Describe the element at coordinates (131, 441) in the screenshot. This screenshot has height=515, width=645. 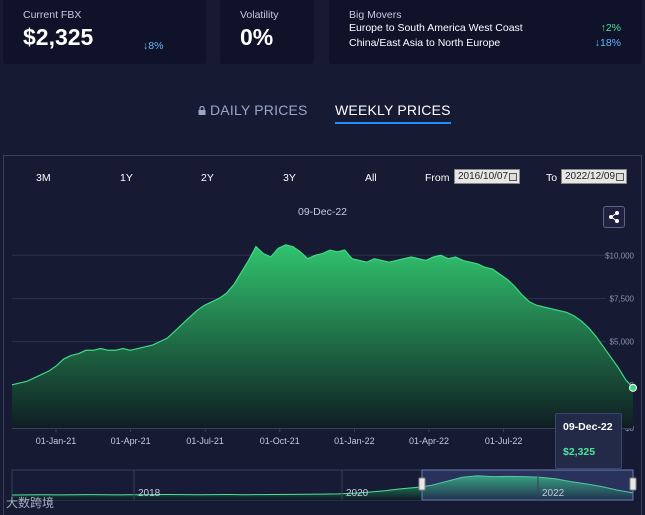
I see `x-tick-label: 01-Apr-21` at that location.